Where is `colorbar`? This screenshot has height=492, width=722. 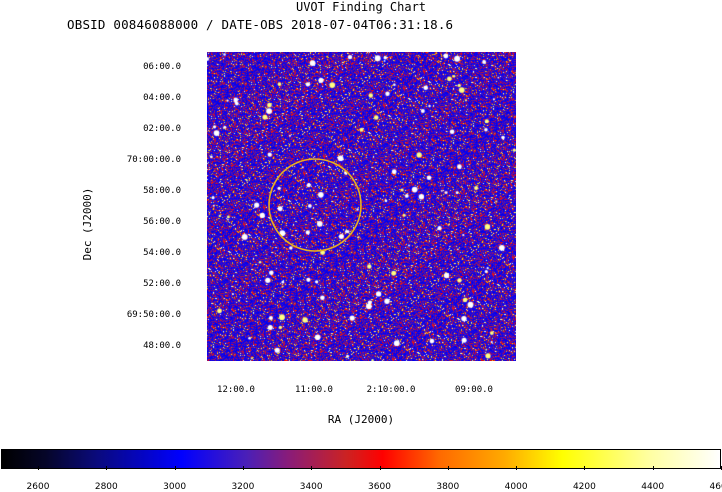
colorbar is located at coordinates (361, 459).